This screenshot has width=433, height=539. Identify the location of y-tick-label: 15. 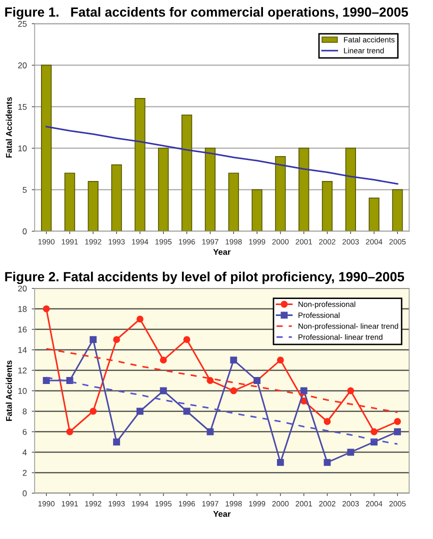
(22, 107).